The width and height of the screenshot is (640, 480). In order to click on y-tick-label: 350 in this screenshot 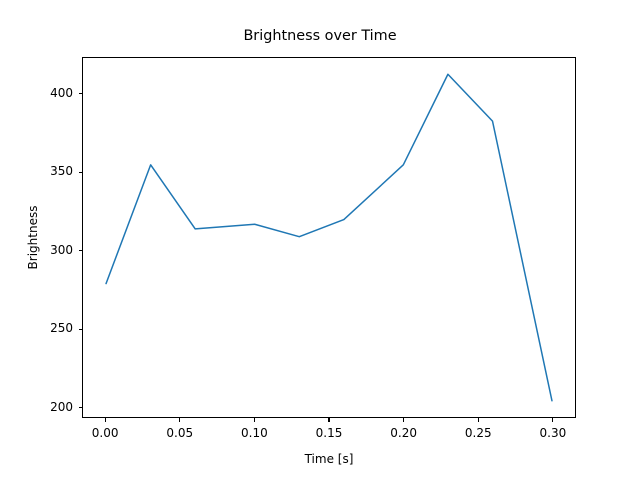, I will do `click(61, 171)`.